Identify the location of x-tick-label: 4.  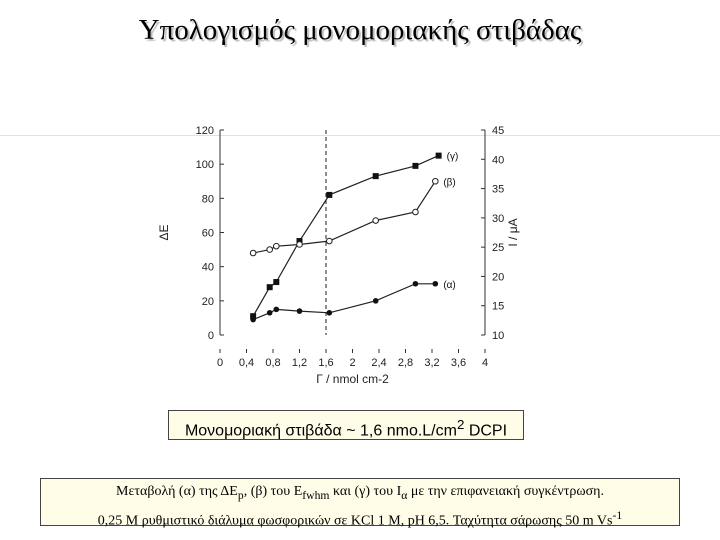
(485, 363).